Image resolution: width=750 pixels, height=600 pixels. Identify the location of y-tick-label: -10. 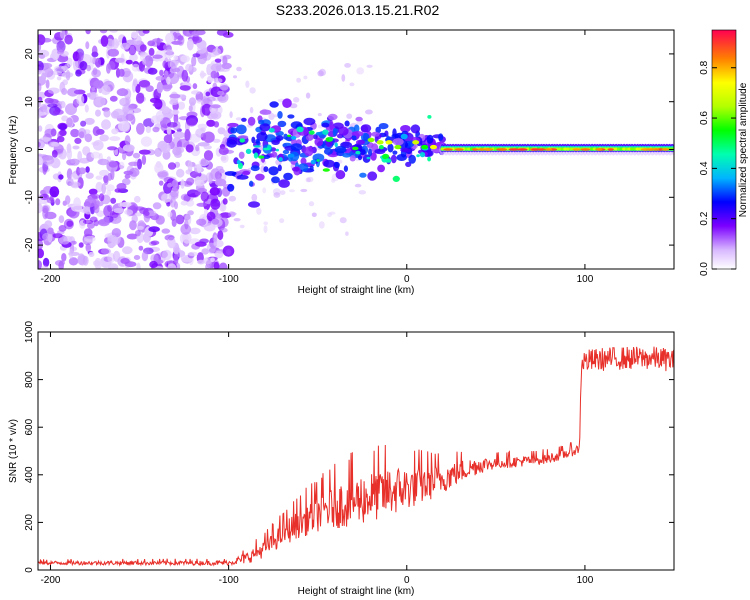
(29, 197).